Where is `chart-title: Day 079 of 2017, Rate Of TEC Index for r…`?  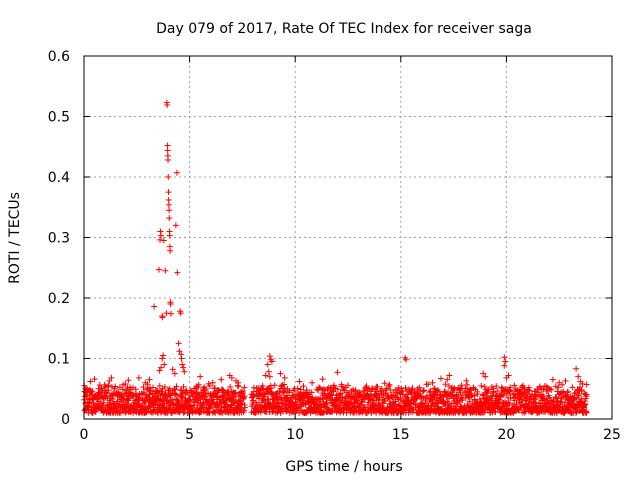
chart-title: Day 079 of 2017, Rate Of TEC Index for r… is located at coordinates (344, 29).